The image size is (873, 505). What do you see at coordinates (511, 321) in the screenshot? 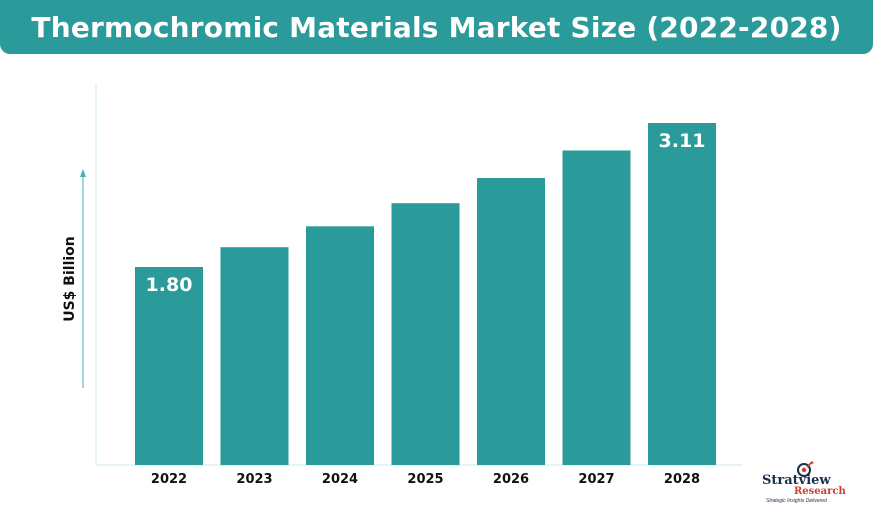
I see `bar-2026` at bounding box center [511, 321].